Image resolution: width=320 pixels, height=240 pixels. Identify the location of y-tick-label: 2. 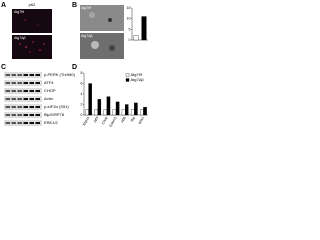
(82, 104).